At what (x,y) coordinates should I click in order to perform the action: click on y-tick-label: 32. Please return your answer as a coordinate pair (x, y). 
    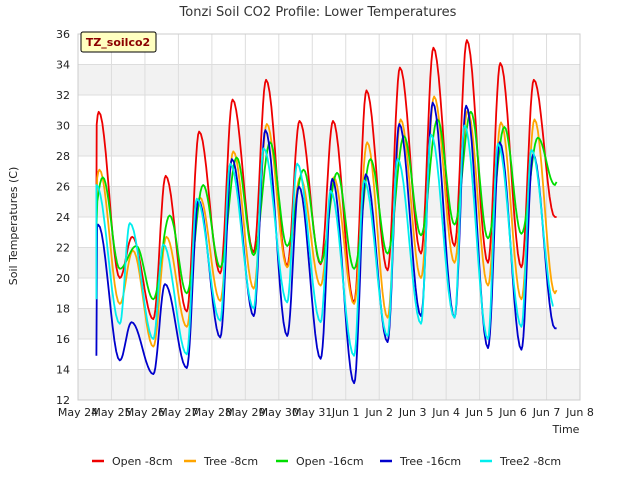
    Looking at the image, I should click on (63, 95).